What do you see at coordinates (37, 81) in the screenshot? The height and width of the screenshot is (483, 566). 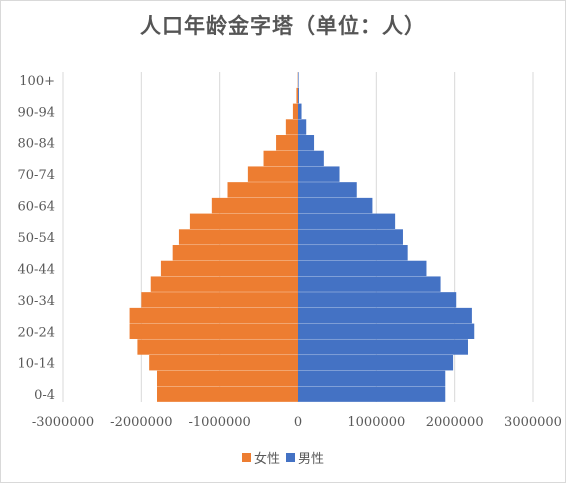 I see `y-tick-label: 100+` at bounding box center [37, 81].